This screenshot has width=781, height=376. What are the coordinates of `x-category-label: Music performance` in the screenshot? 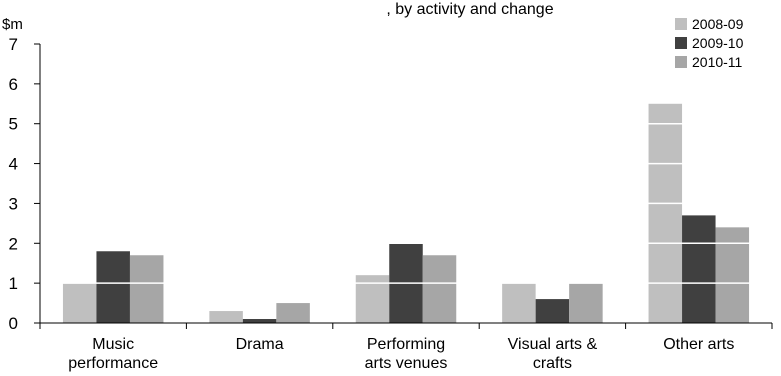 It's located at (113, 354).